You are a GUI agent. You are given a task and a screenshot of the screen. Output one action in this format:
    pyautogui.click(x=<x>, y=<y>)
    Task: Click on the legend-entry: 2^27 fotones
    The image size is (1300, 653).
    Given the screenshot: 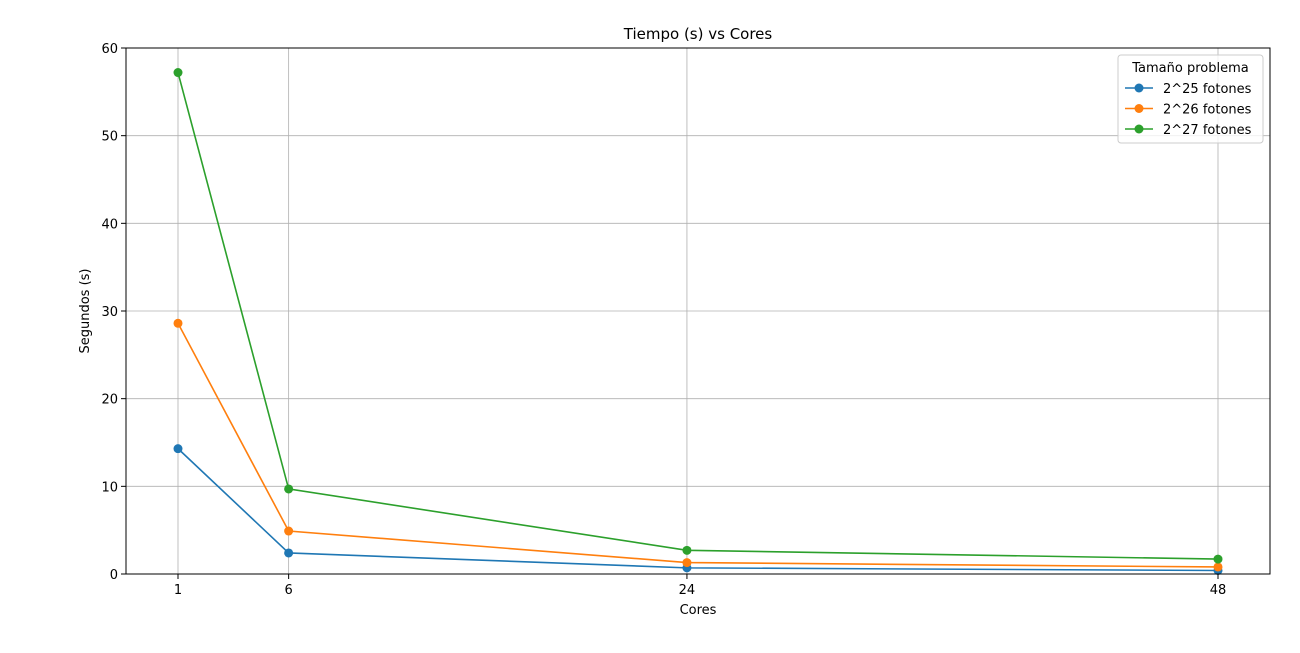 What is the action you would take?
    pyautogui.click(x=1188, y=130)
    